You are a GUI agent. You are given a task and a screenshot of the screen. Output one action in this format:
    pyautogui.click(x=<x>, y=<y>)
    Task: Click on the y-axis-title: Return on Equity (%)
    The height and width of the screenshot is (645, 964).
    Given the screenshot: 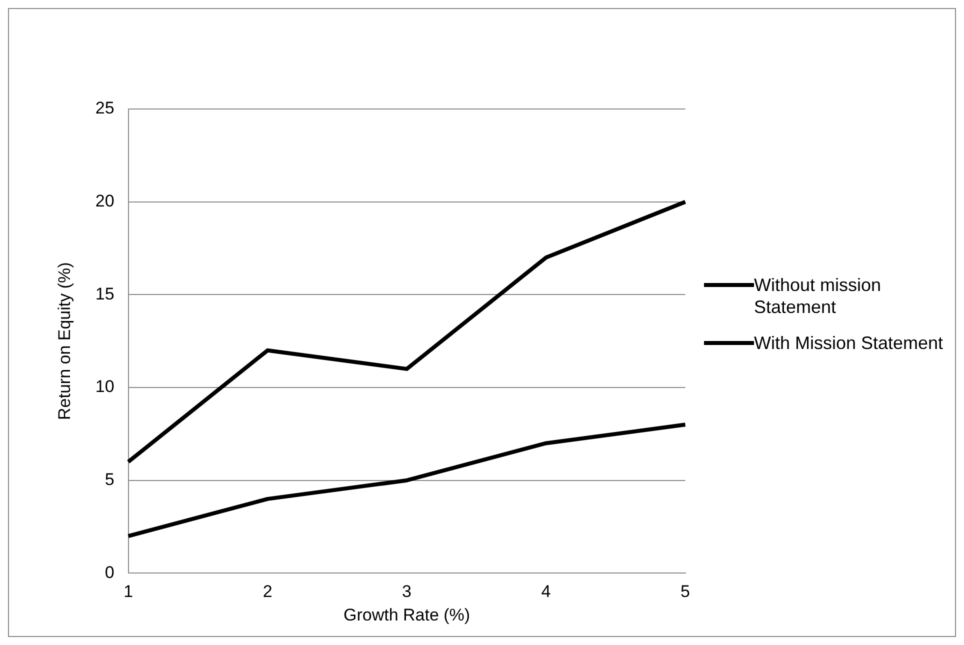 What is the action you would take?
    pyautogui.click(x=64, y=341)
    